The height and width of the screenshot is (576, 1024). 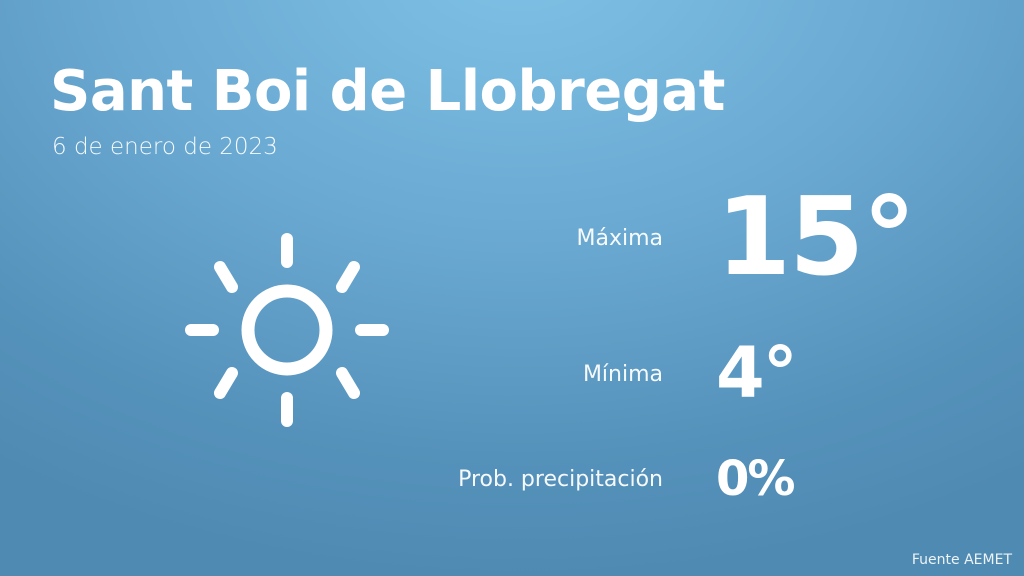 I want to click on min-temperature: 4°, so click(x=757, y=373).